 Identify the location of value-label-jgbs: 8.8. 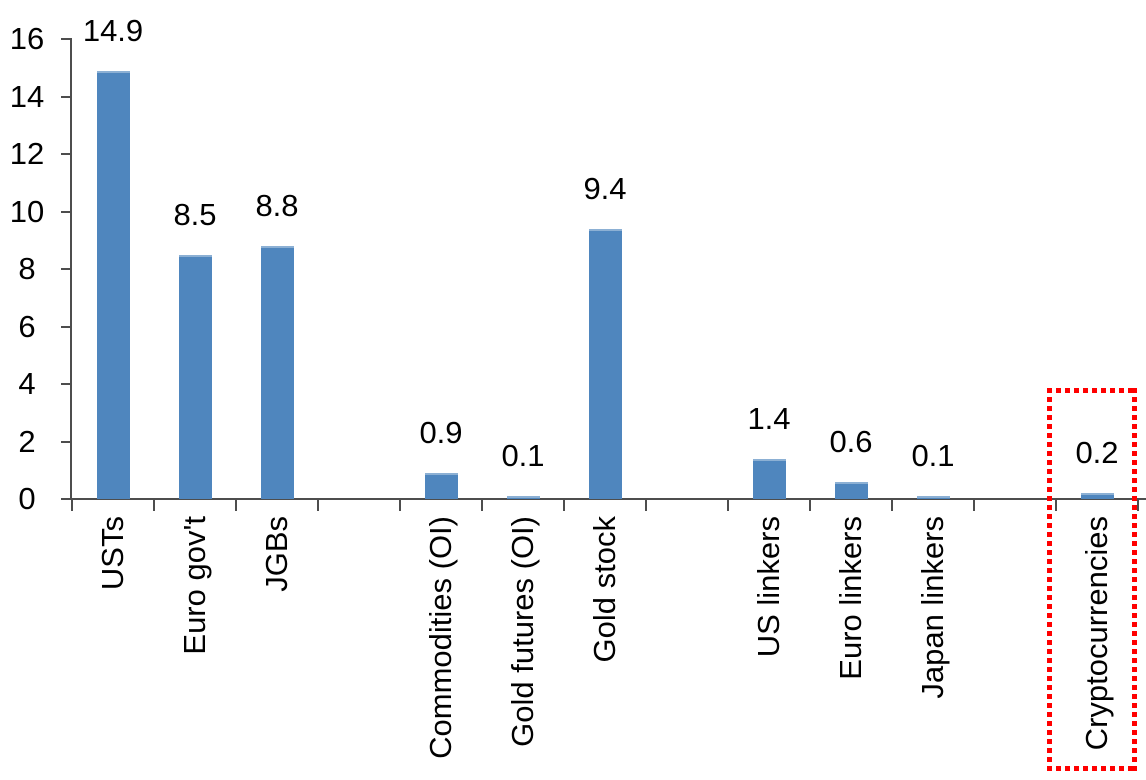
(277, 205).